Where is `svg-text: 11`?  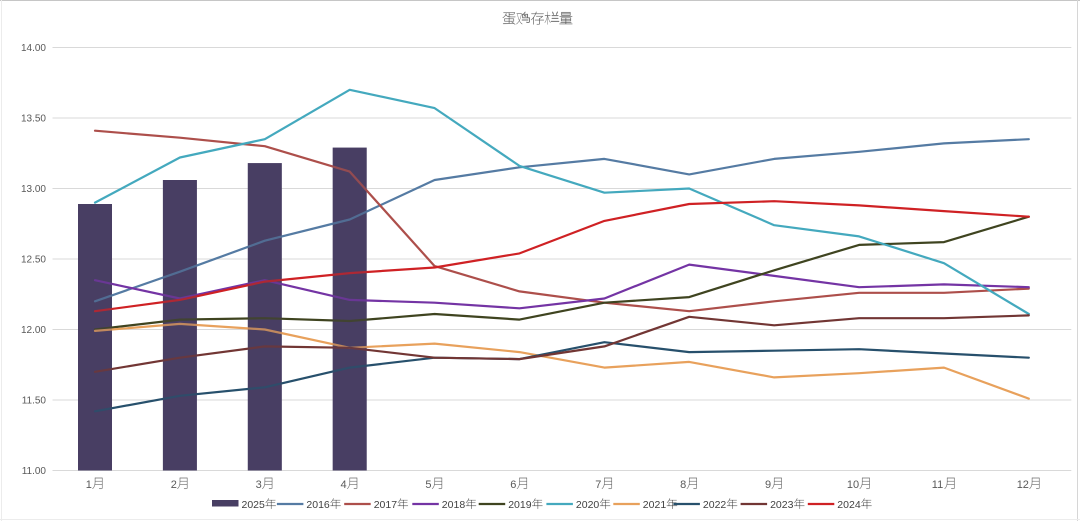 svg-text: 11 is located at coordinates (937, 485).